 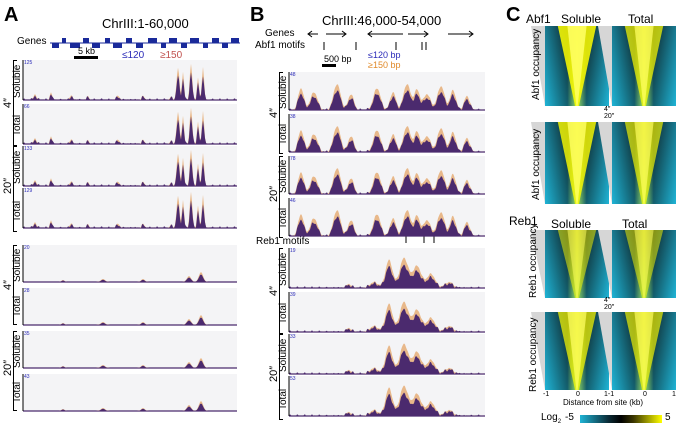 What do you see at coordinates (129, 124) in the screenshot?
I see `panel-a-track-2-signal` at bounding box center [129, 124].